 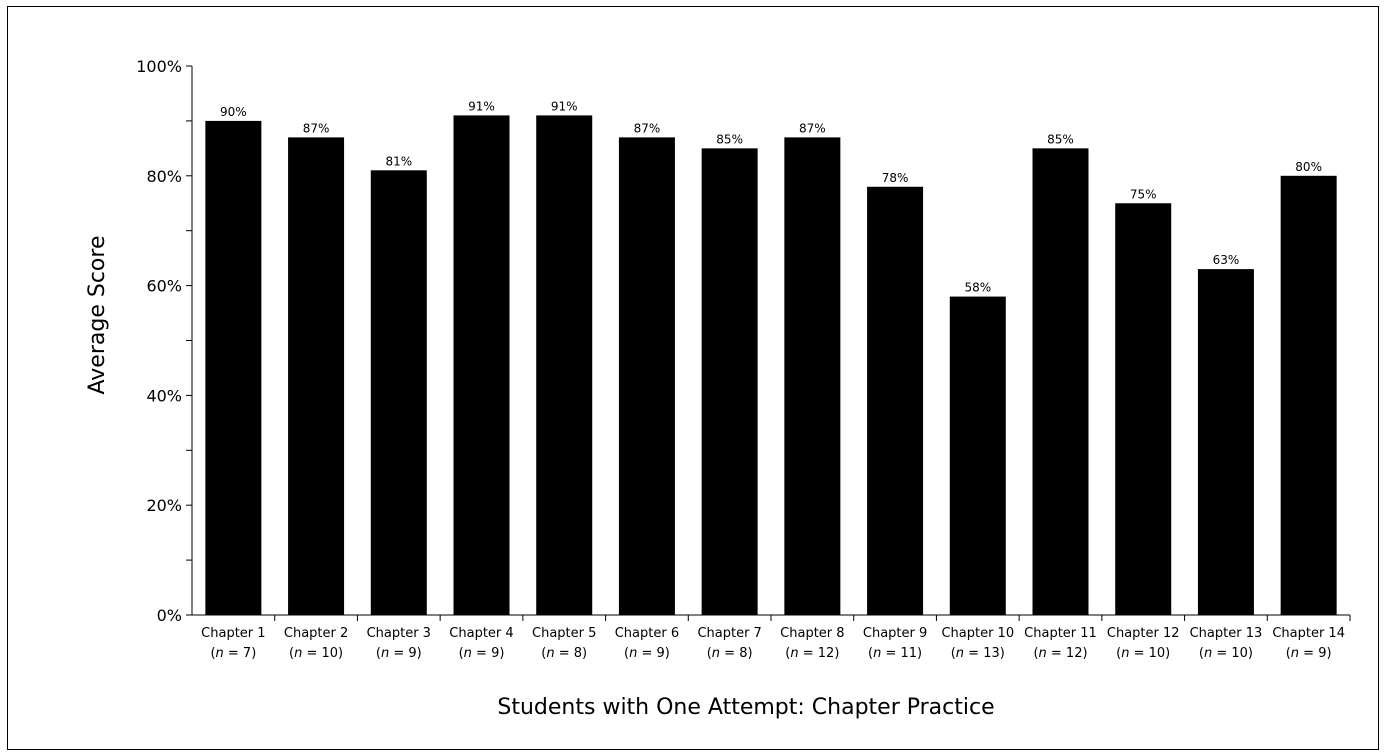 I want to click on category-label: Chapter 4, so click(x=481, y=633).